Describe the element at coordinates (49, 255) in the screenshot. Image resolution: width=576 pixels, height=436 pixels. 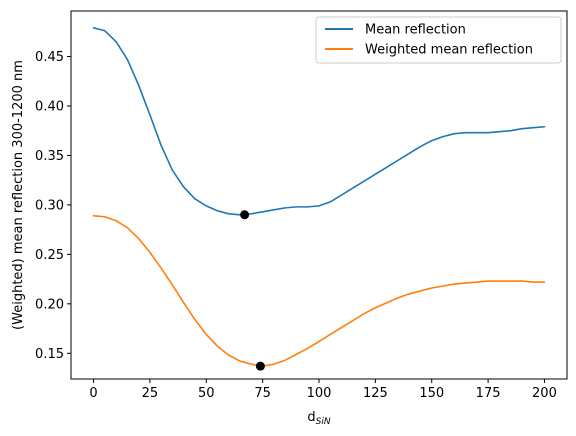
I see `y-tick-label: 0.25` at that location.